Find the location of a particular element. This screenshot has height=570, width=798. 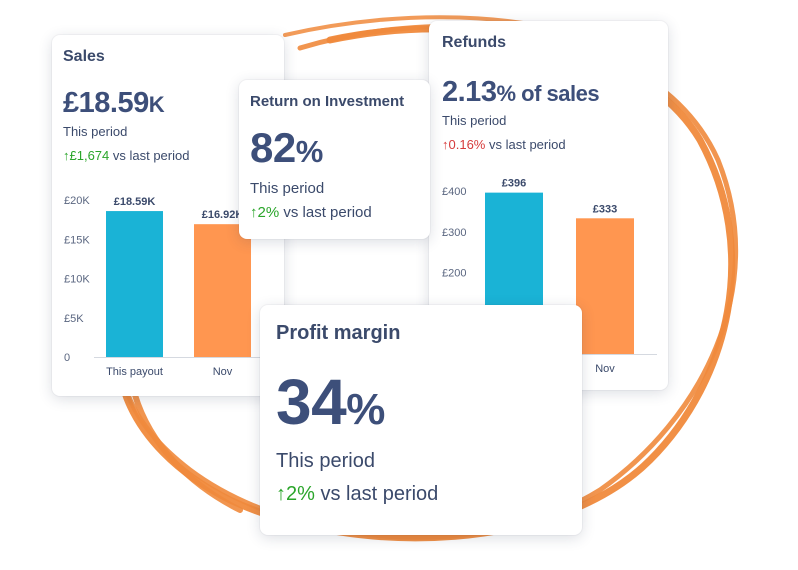

profit-margin-value: 34% is located at coordinates (330, 402).